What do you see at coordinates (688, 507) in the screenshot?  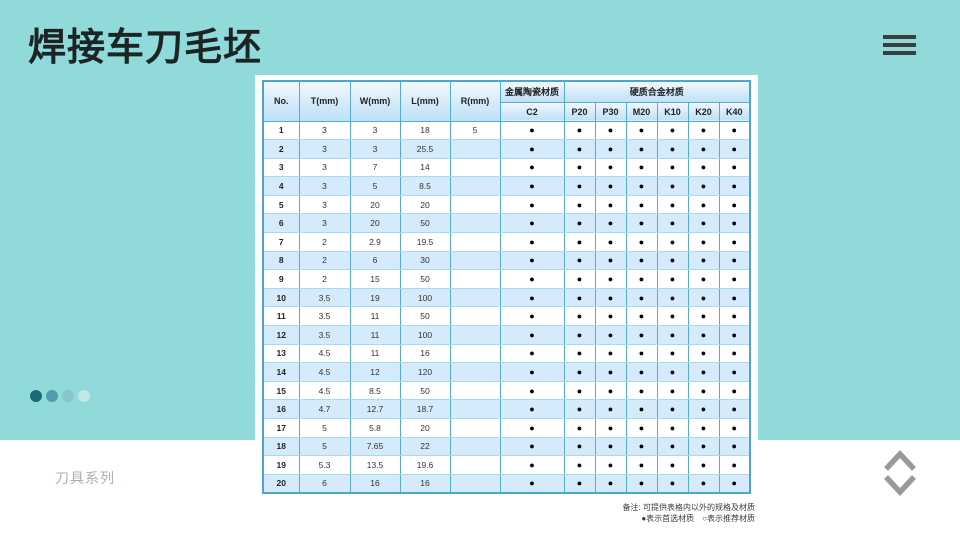 I see `note-line-1: 备注: 可提供表格内以外的规格及材质` at bounding box center [688, 507].